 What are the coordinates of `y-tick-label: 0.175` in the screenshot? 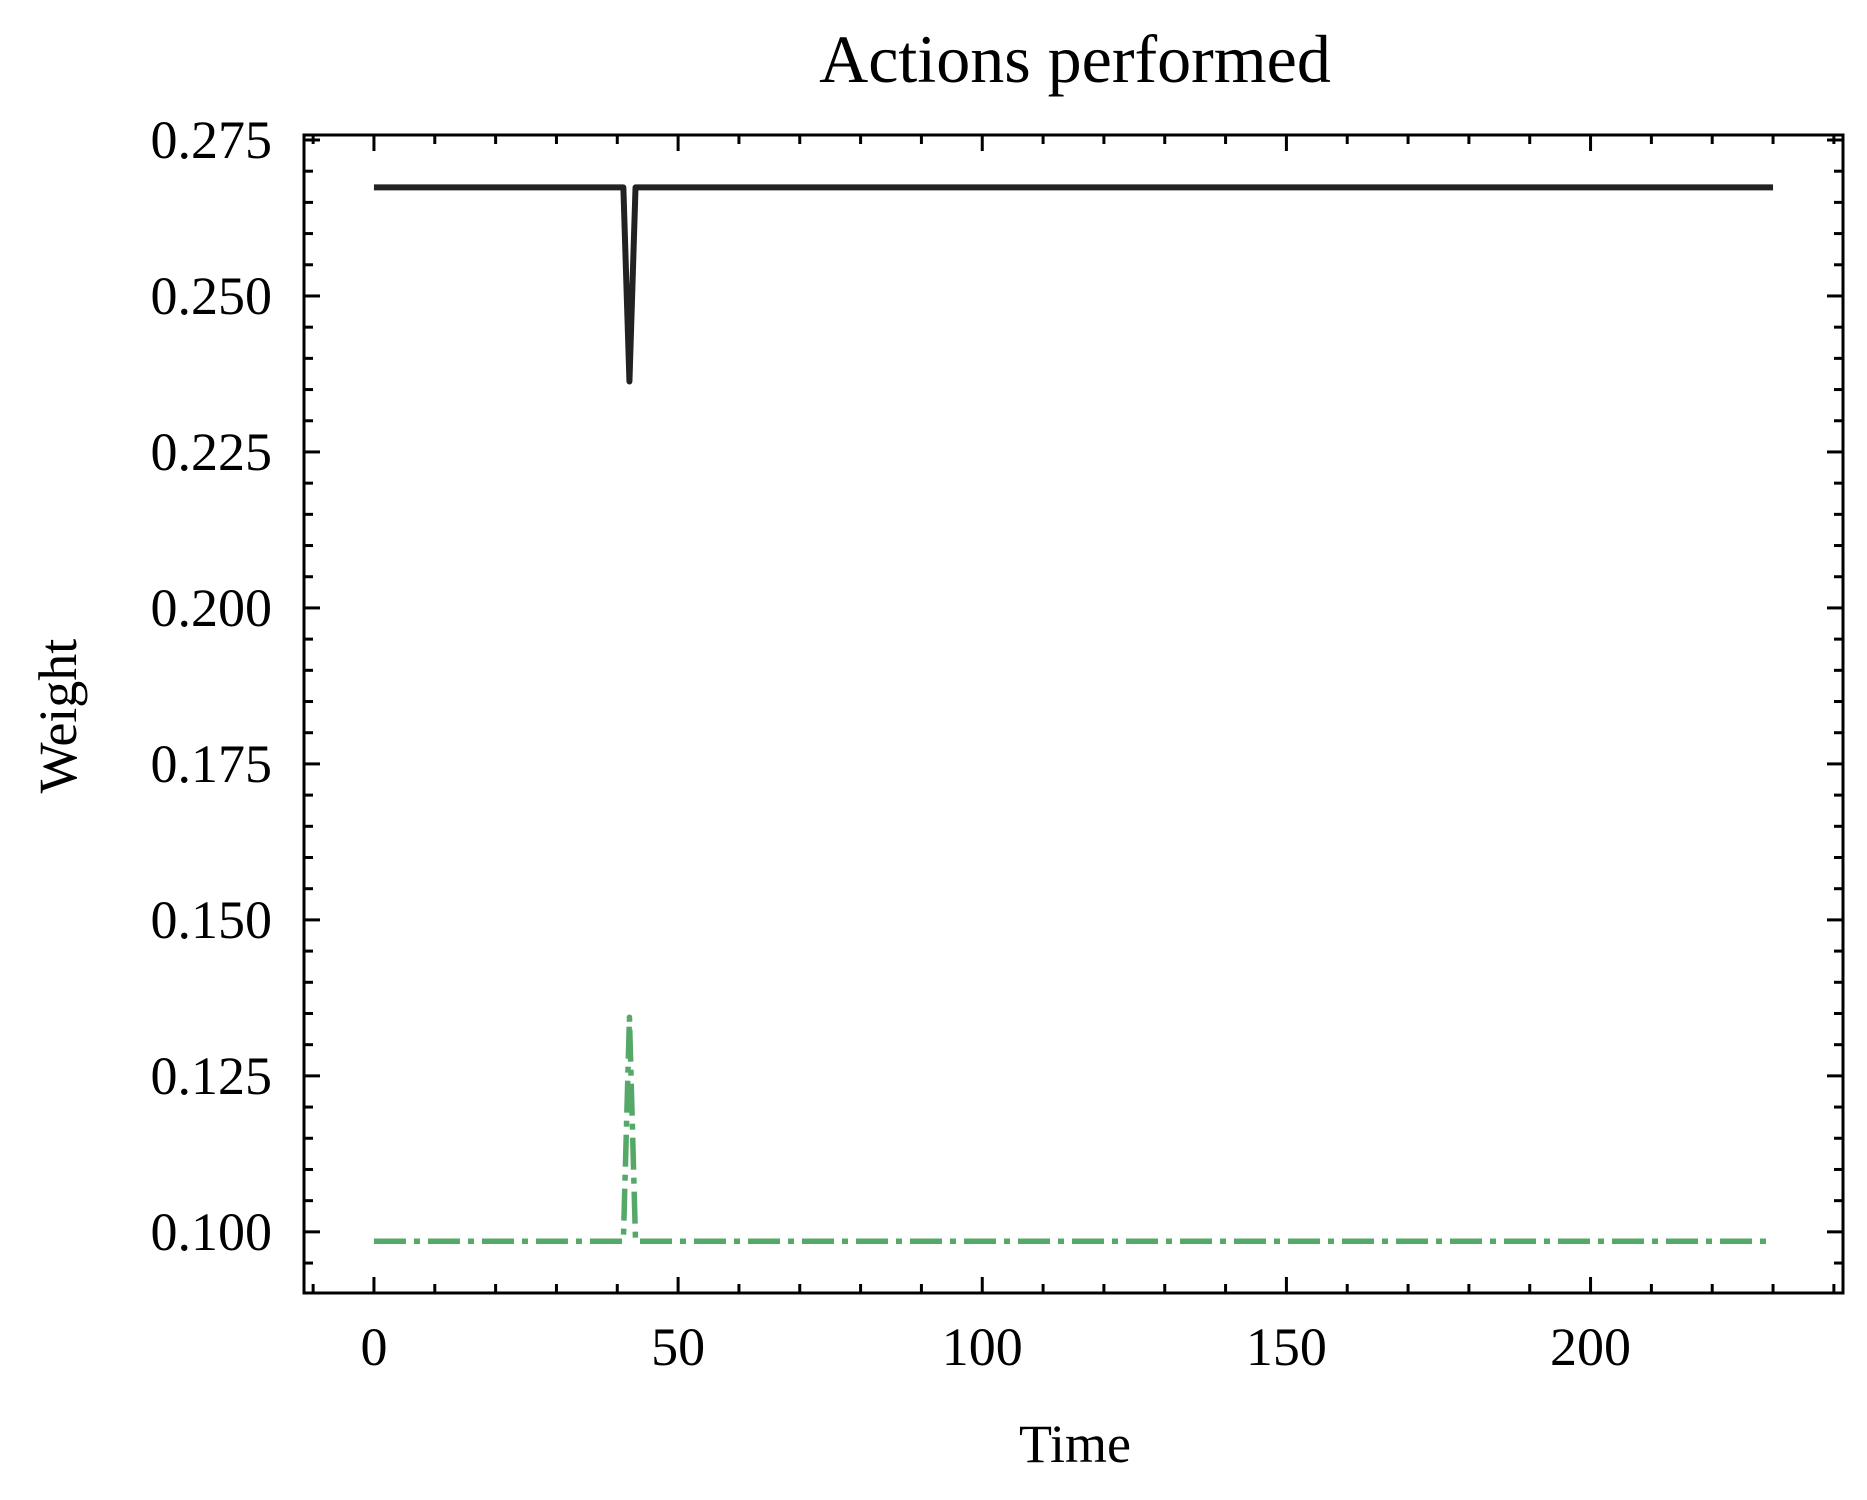 It's located at (212, 764).